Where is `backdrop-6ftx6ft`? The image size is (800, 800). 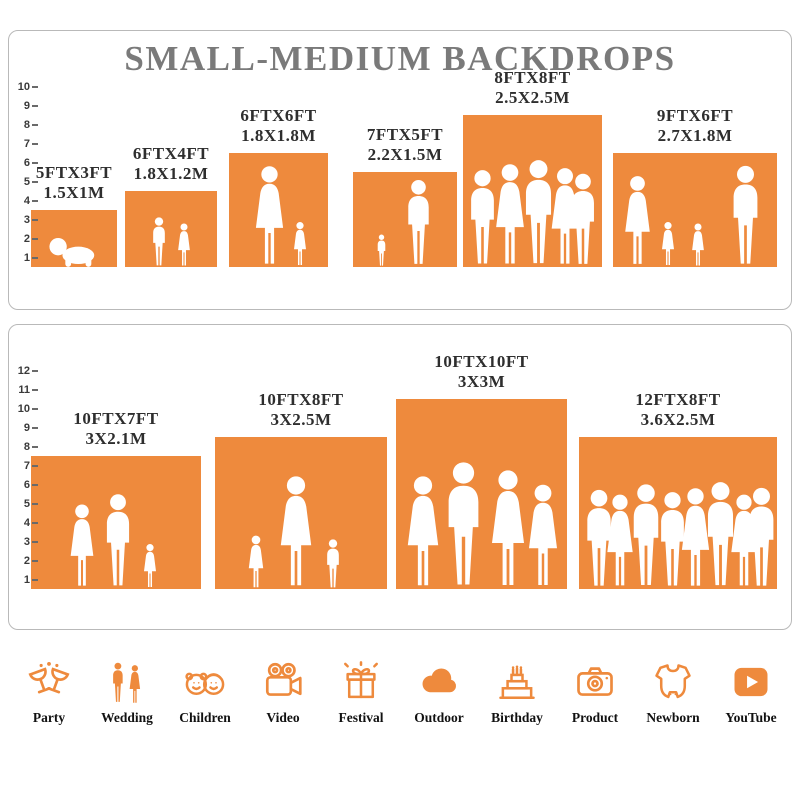
backdrop-6ftx6ft is located at coordinates (278, 210).